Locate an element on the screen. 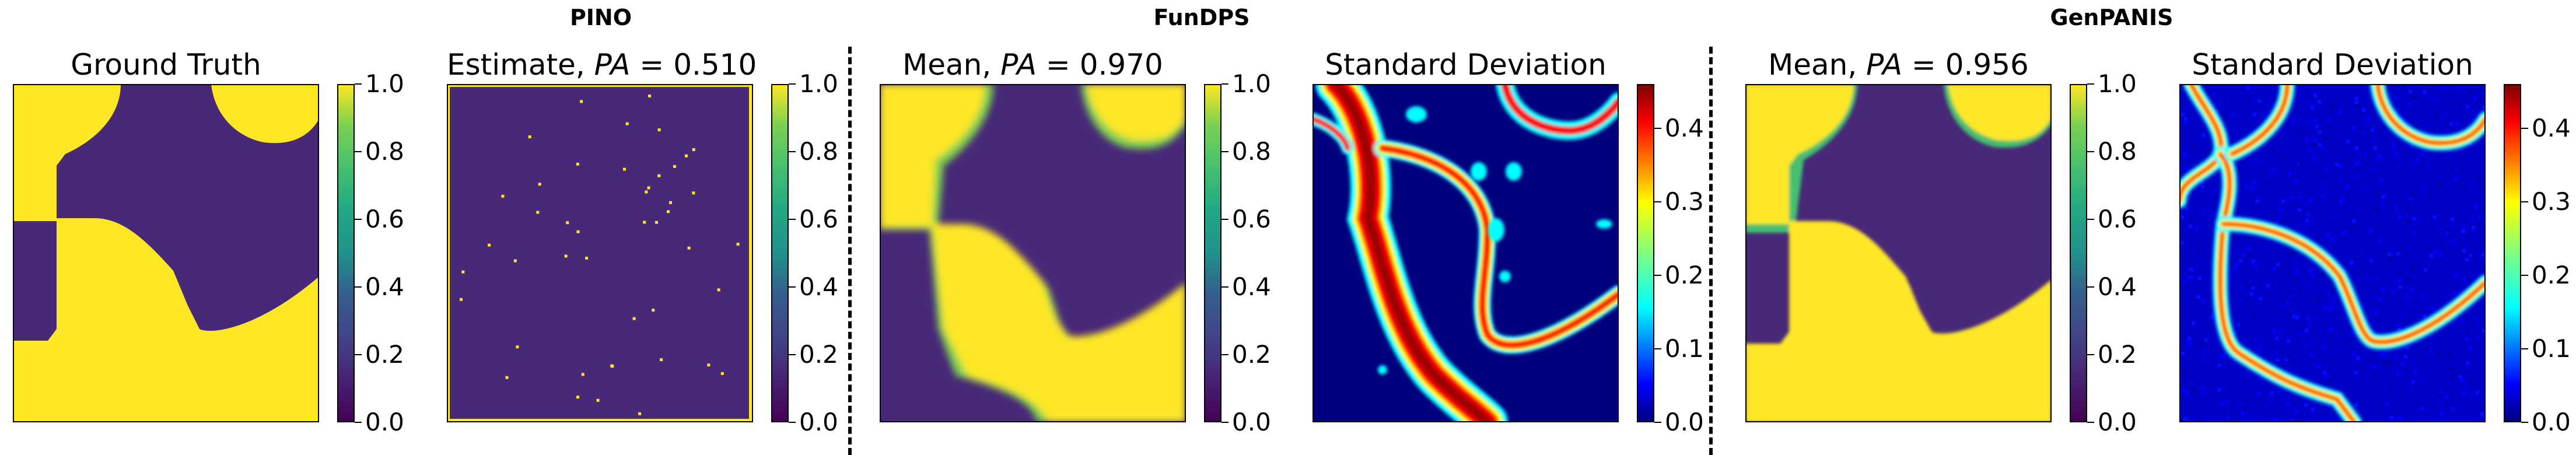 This screenshot has width=2576, height=455. genpanis-std-image is located at coordinates (2332, 253).